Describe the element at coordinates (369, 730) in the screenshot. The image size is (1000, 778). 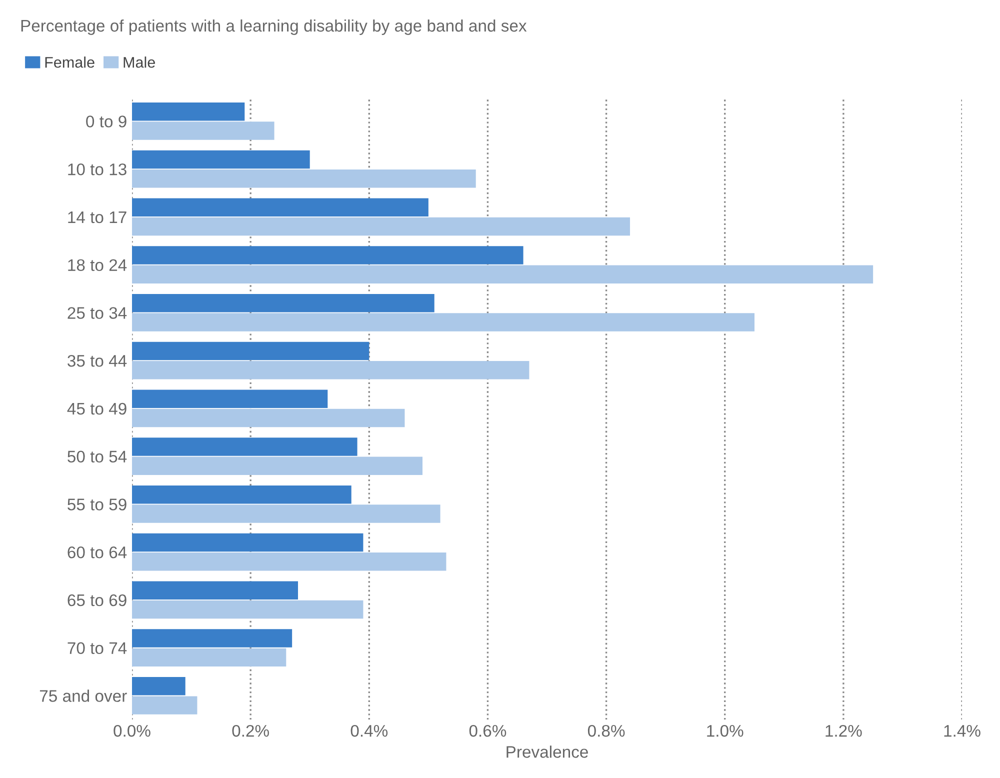
I see `x-tick-label: 0.4%` at that location.